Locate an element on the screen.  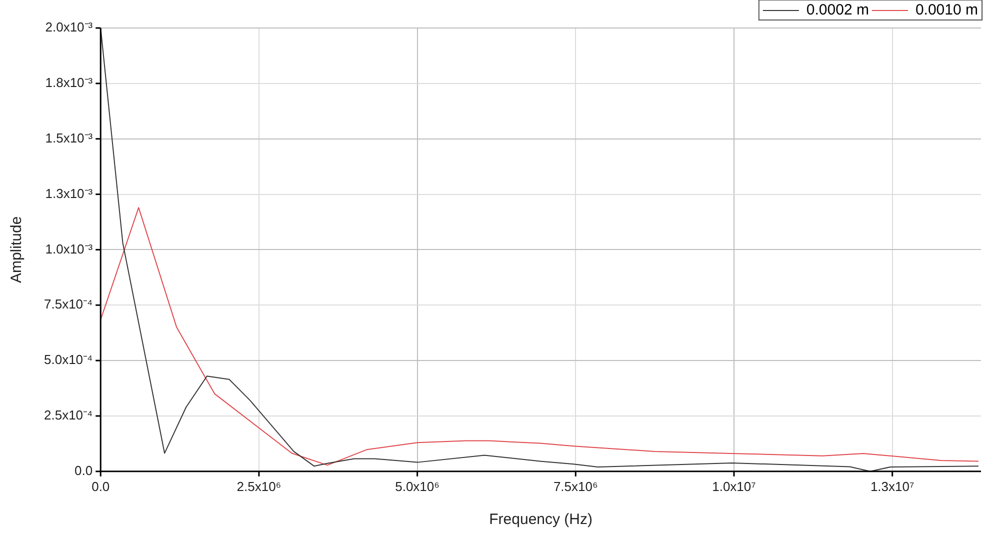
x-tick-label: 0.0 is located at coordinates (101, 486).